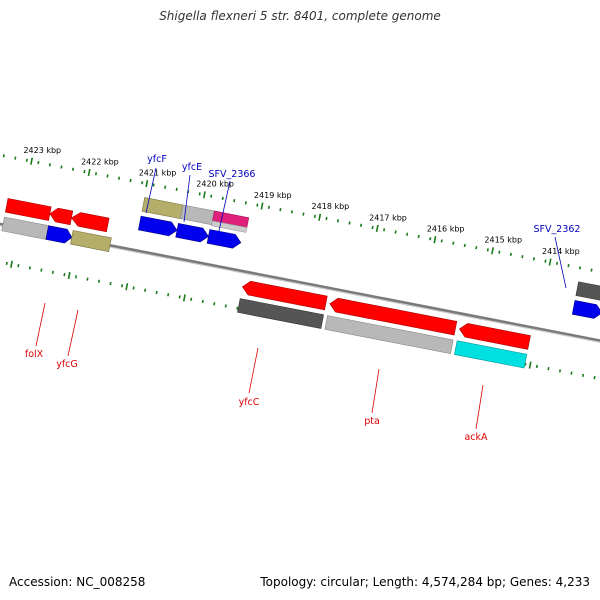  Describe the element at coordinates (372, 421) in the screenshot. I see `gene-label-pta: pta` at that location.